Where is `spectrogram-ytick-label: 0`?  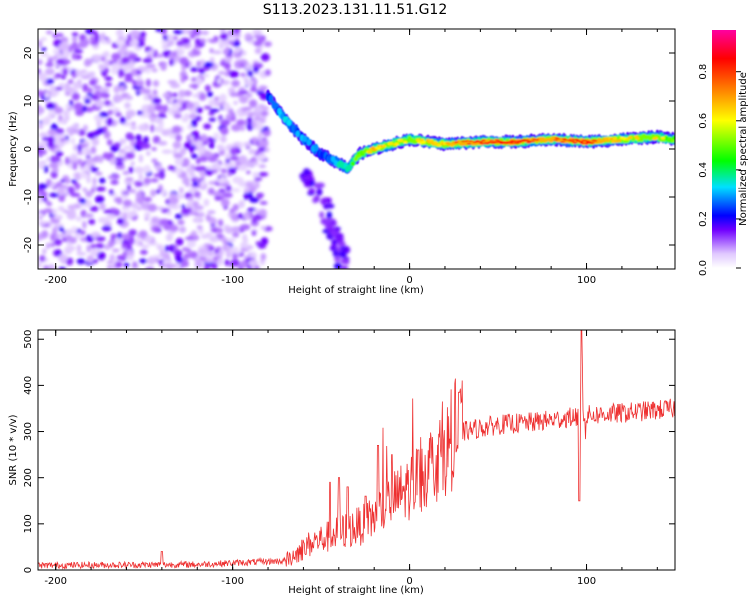
spectrogram-ytick-label: 0 is located at coordinates (28, 149).